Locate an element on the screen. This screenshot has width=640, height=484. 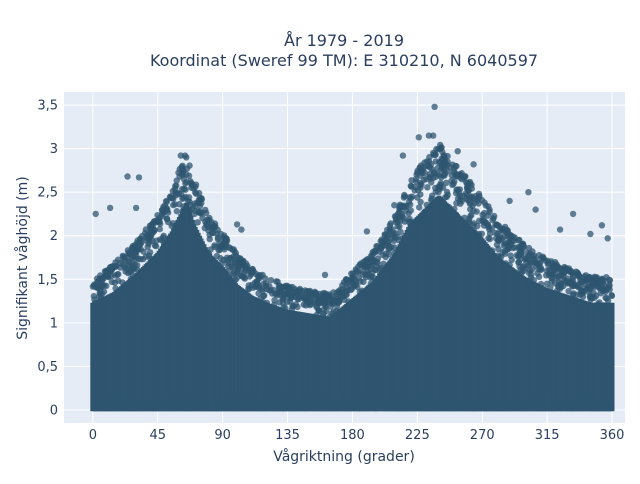
y-tick-label: 1,5 is located at coordinates (47, 280).